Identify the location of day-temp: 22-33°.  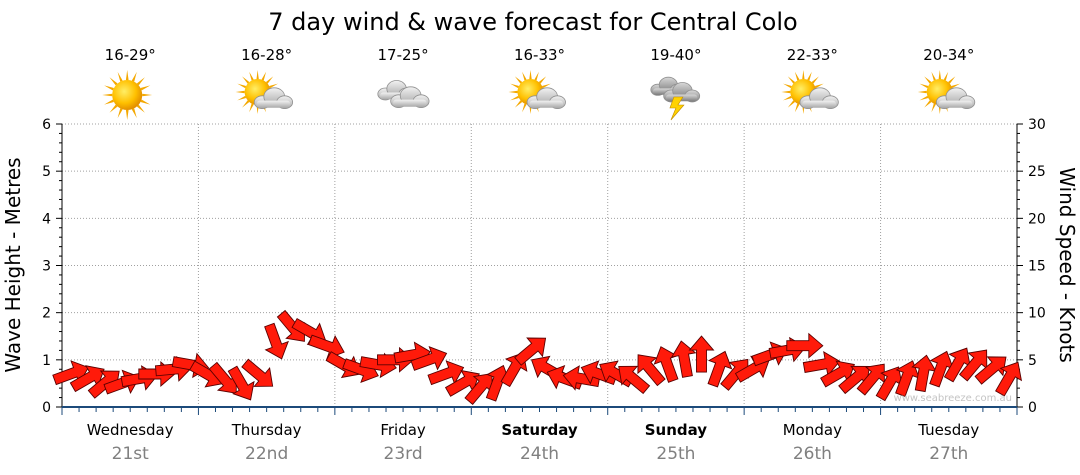
(812, 55).